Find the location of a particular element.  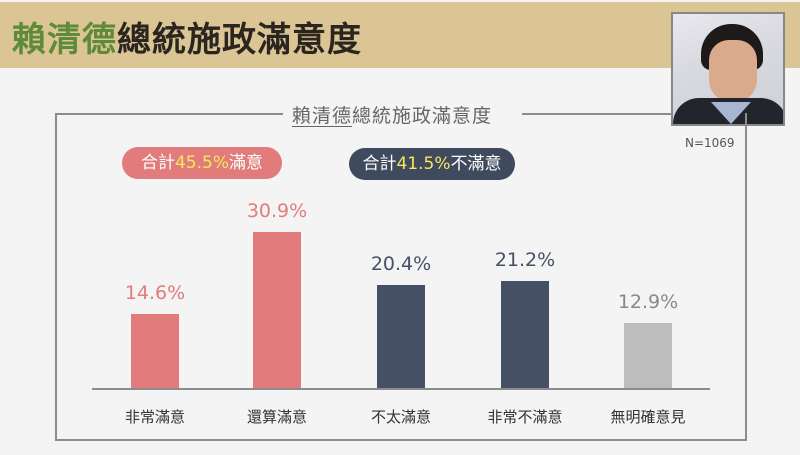

bar-value-label: 14.6% is located at coordinates (155, 293).